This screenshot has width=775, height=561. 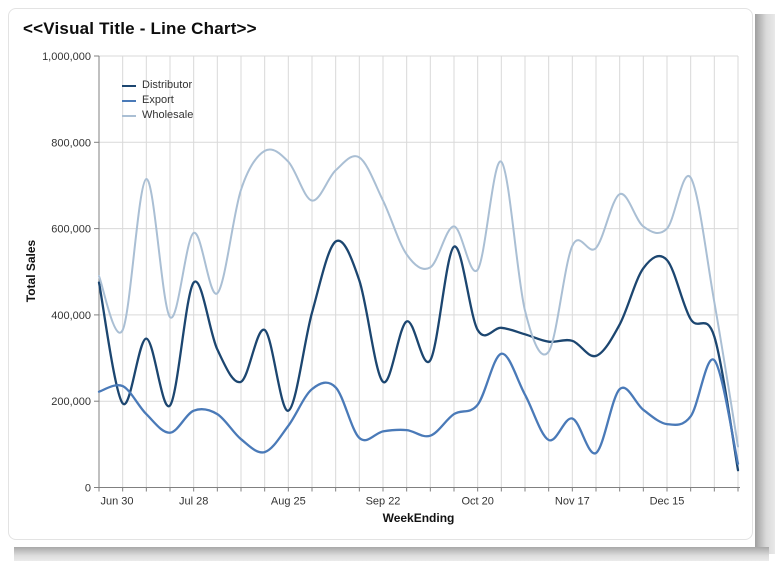 I want to click on legend-item-wholesale: Wholesale, so click(x=157, y=115).